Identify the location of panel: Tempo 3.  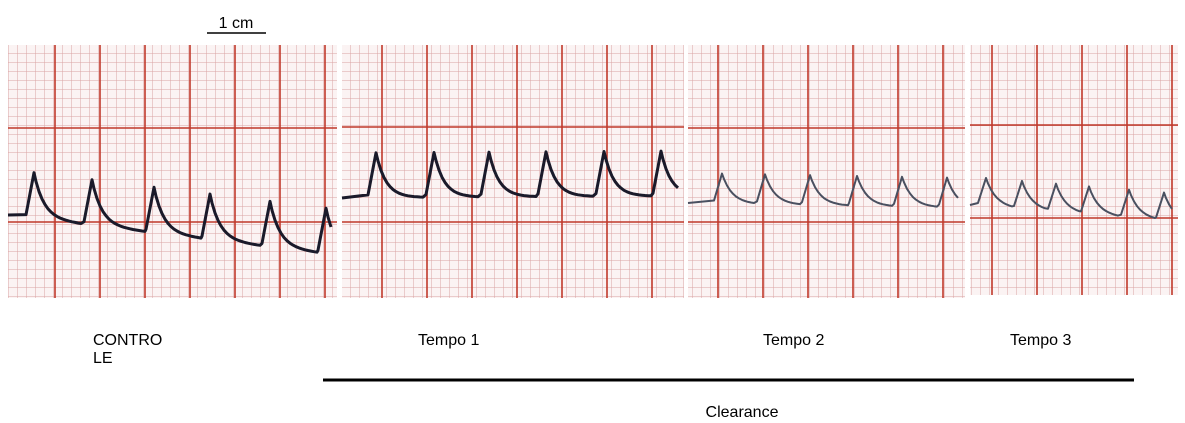
(1073, 197).